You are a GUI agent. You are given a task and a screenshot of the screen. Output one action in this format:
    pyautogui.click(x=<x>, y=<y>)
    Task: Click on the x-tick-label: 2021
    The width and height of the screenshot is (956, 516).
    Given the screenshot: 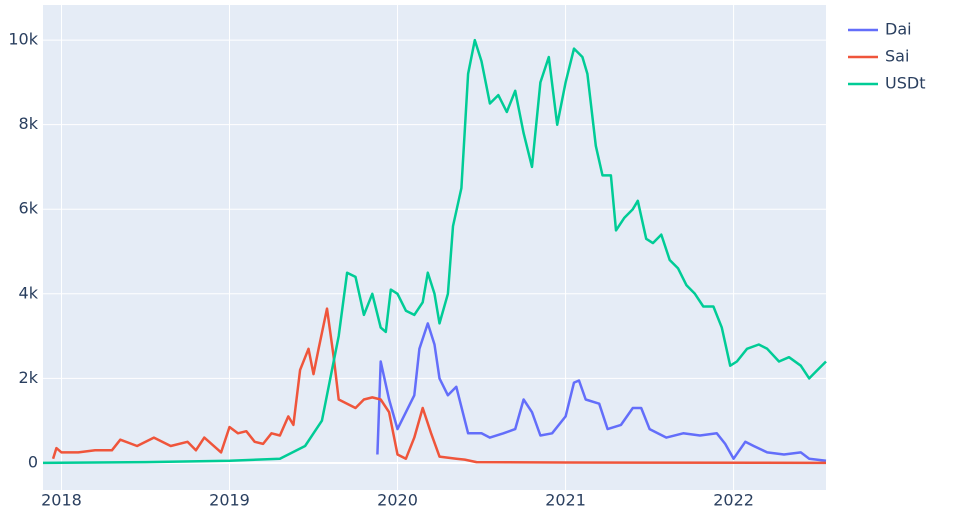 What is the action you would take?
    pyautogui.click(x=565, y=500)
    